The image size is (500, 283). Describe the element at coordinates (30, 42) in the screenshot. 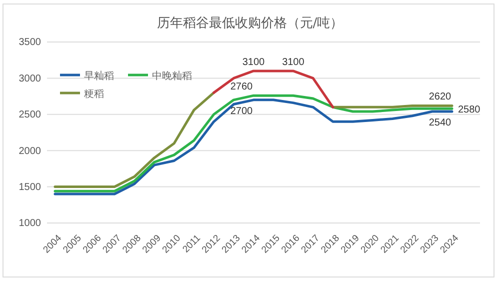

I see `y-tick-label: 3500` at that location.